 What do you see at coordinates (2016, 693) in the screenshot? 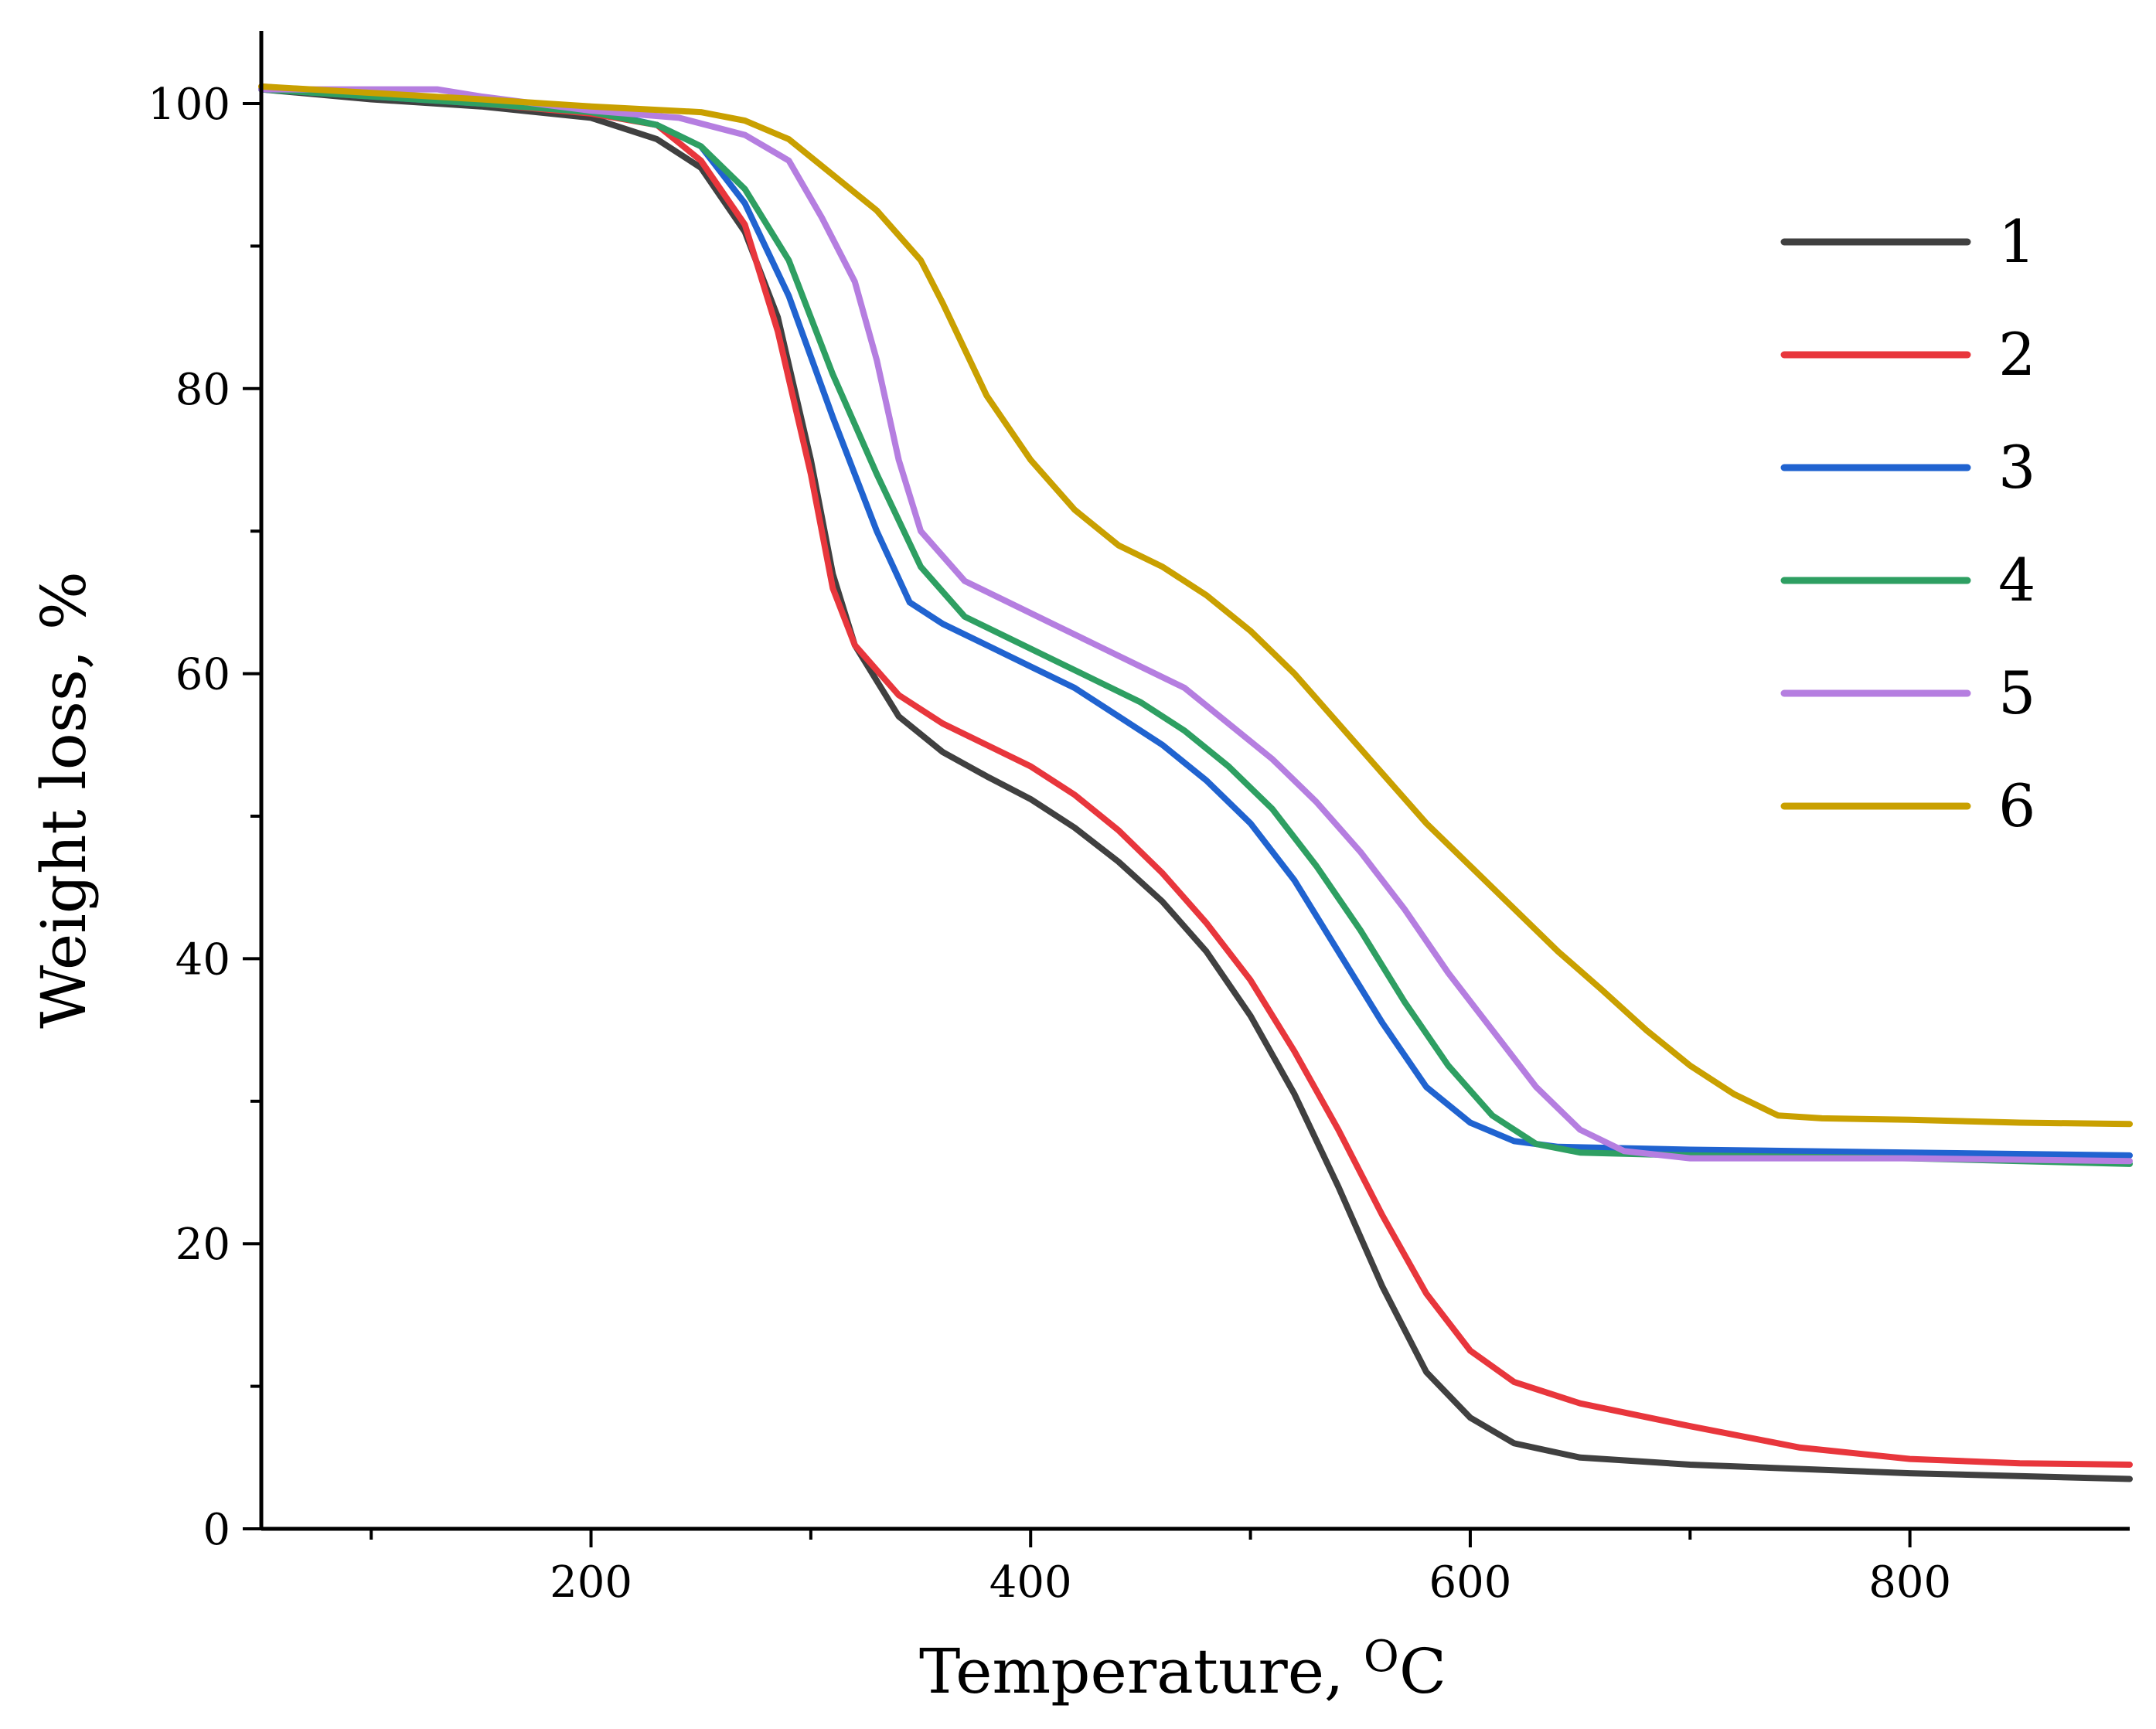
I see `legend-label-5: 5` at bounding box center [2016, 693].